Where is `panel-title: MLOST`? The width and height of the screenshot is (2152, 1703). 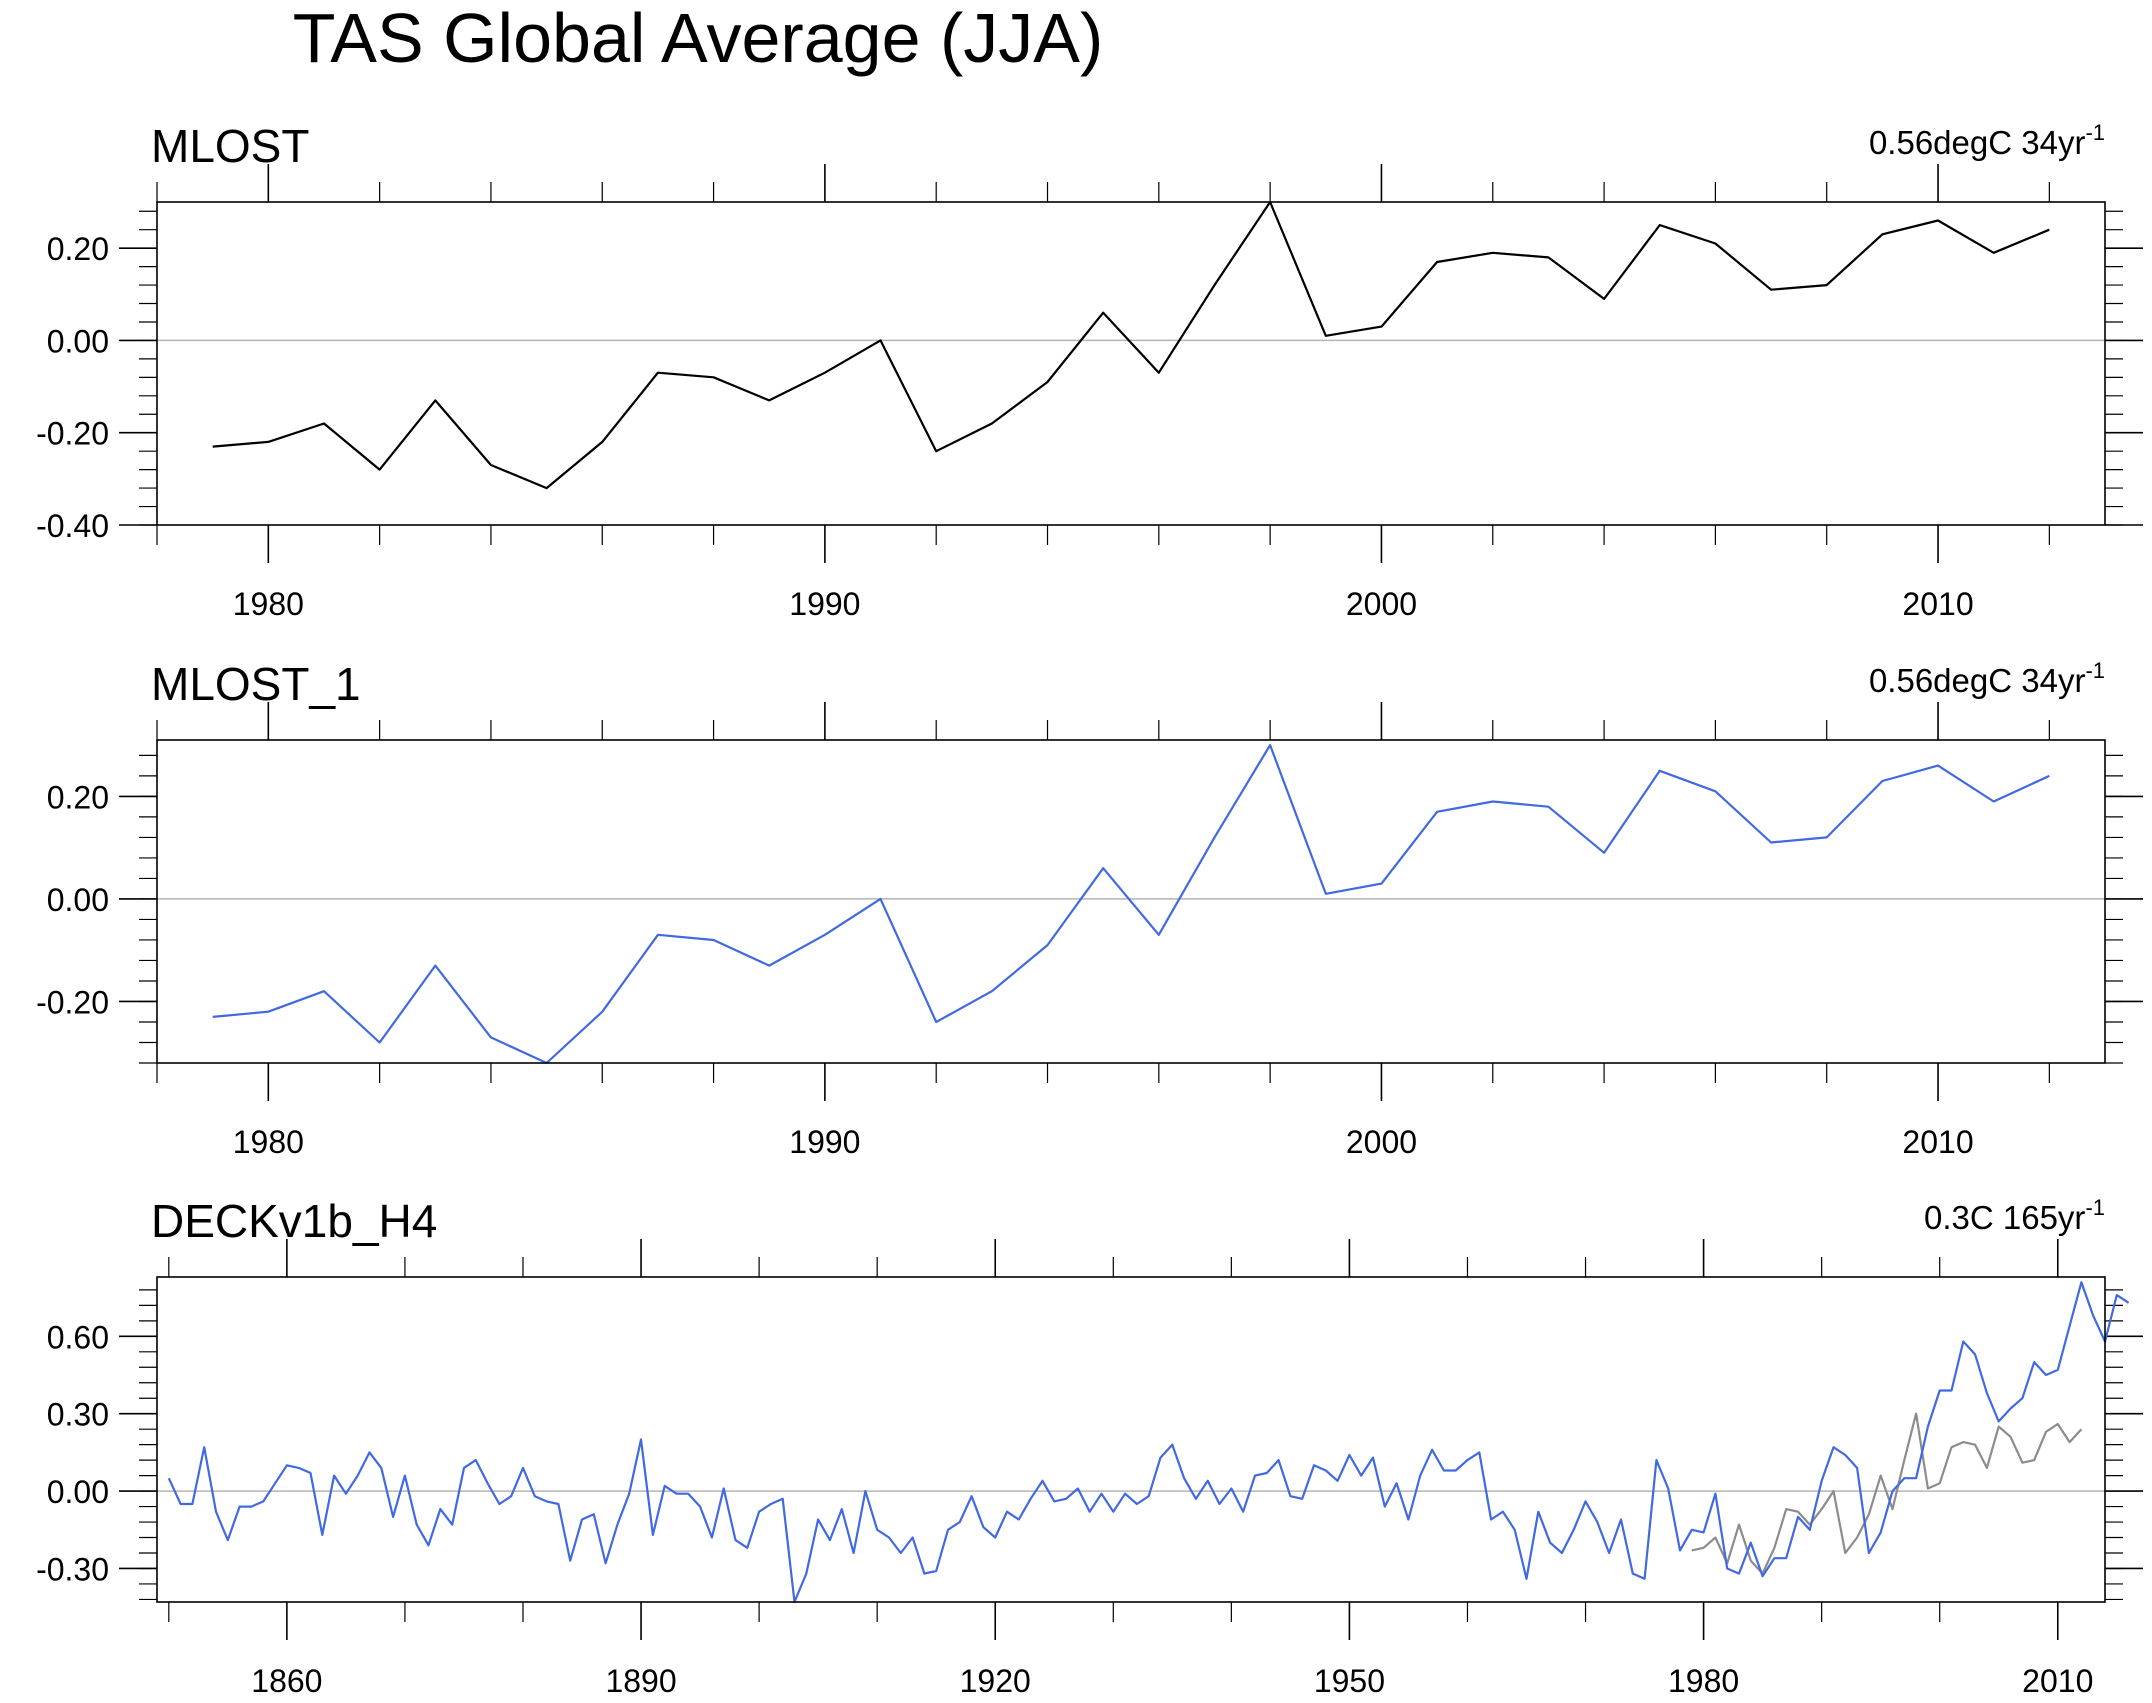
panel-title: MLOST is located at coordinates (230, 146).